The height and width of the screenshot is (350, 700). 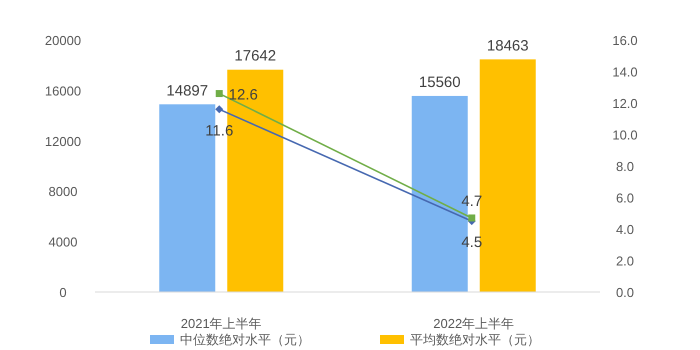 I want to click on legend-label: 平均数绝对水平（元）, so click(x=475, y=339).